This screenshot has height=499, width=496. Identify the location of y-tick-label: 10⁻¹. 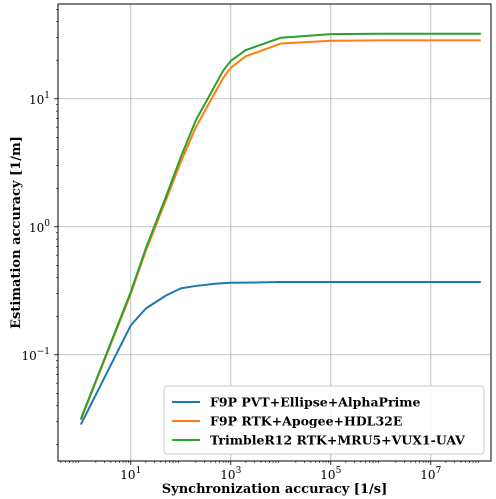
(35, 355).